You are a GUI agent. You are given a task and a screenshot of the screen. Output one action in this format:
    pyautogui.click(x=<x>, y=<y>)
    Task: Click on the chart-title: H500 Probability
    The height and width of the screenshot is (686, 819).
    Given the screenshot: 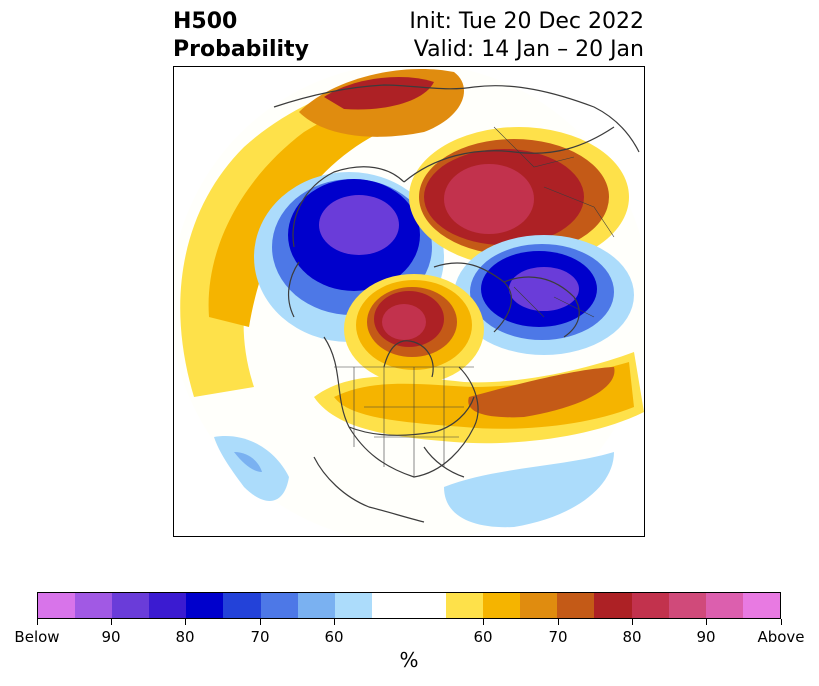 What is the action you would take?
    pyautogui.click(x=241, y=36)
    